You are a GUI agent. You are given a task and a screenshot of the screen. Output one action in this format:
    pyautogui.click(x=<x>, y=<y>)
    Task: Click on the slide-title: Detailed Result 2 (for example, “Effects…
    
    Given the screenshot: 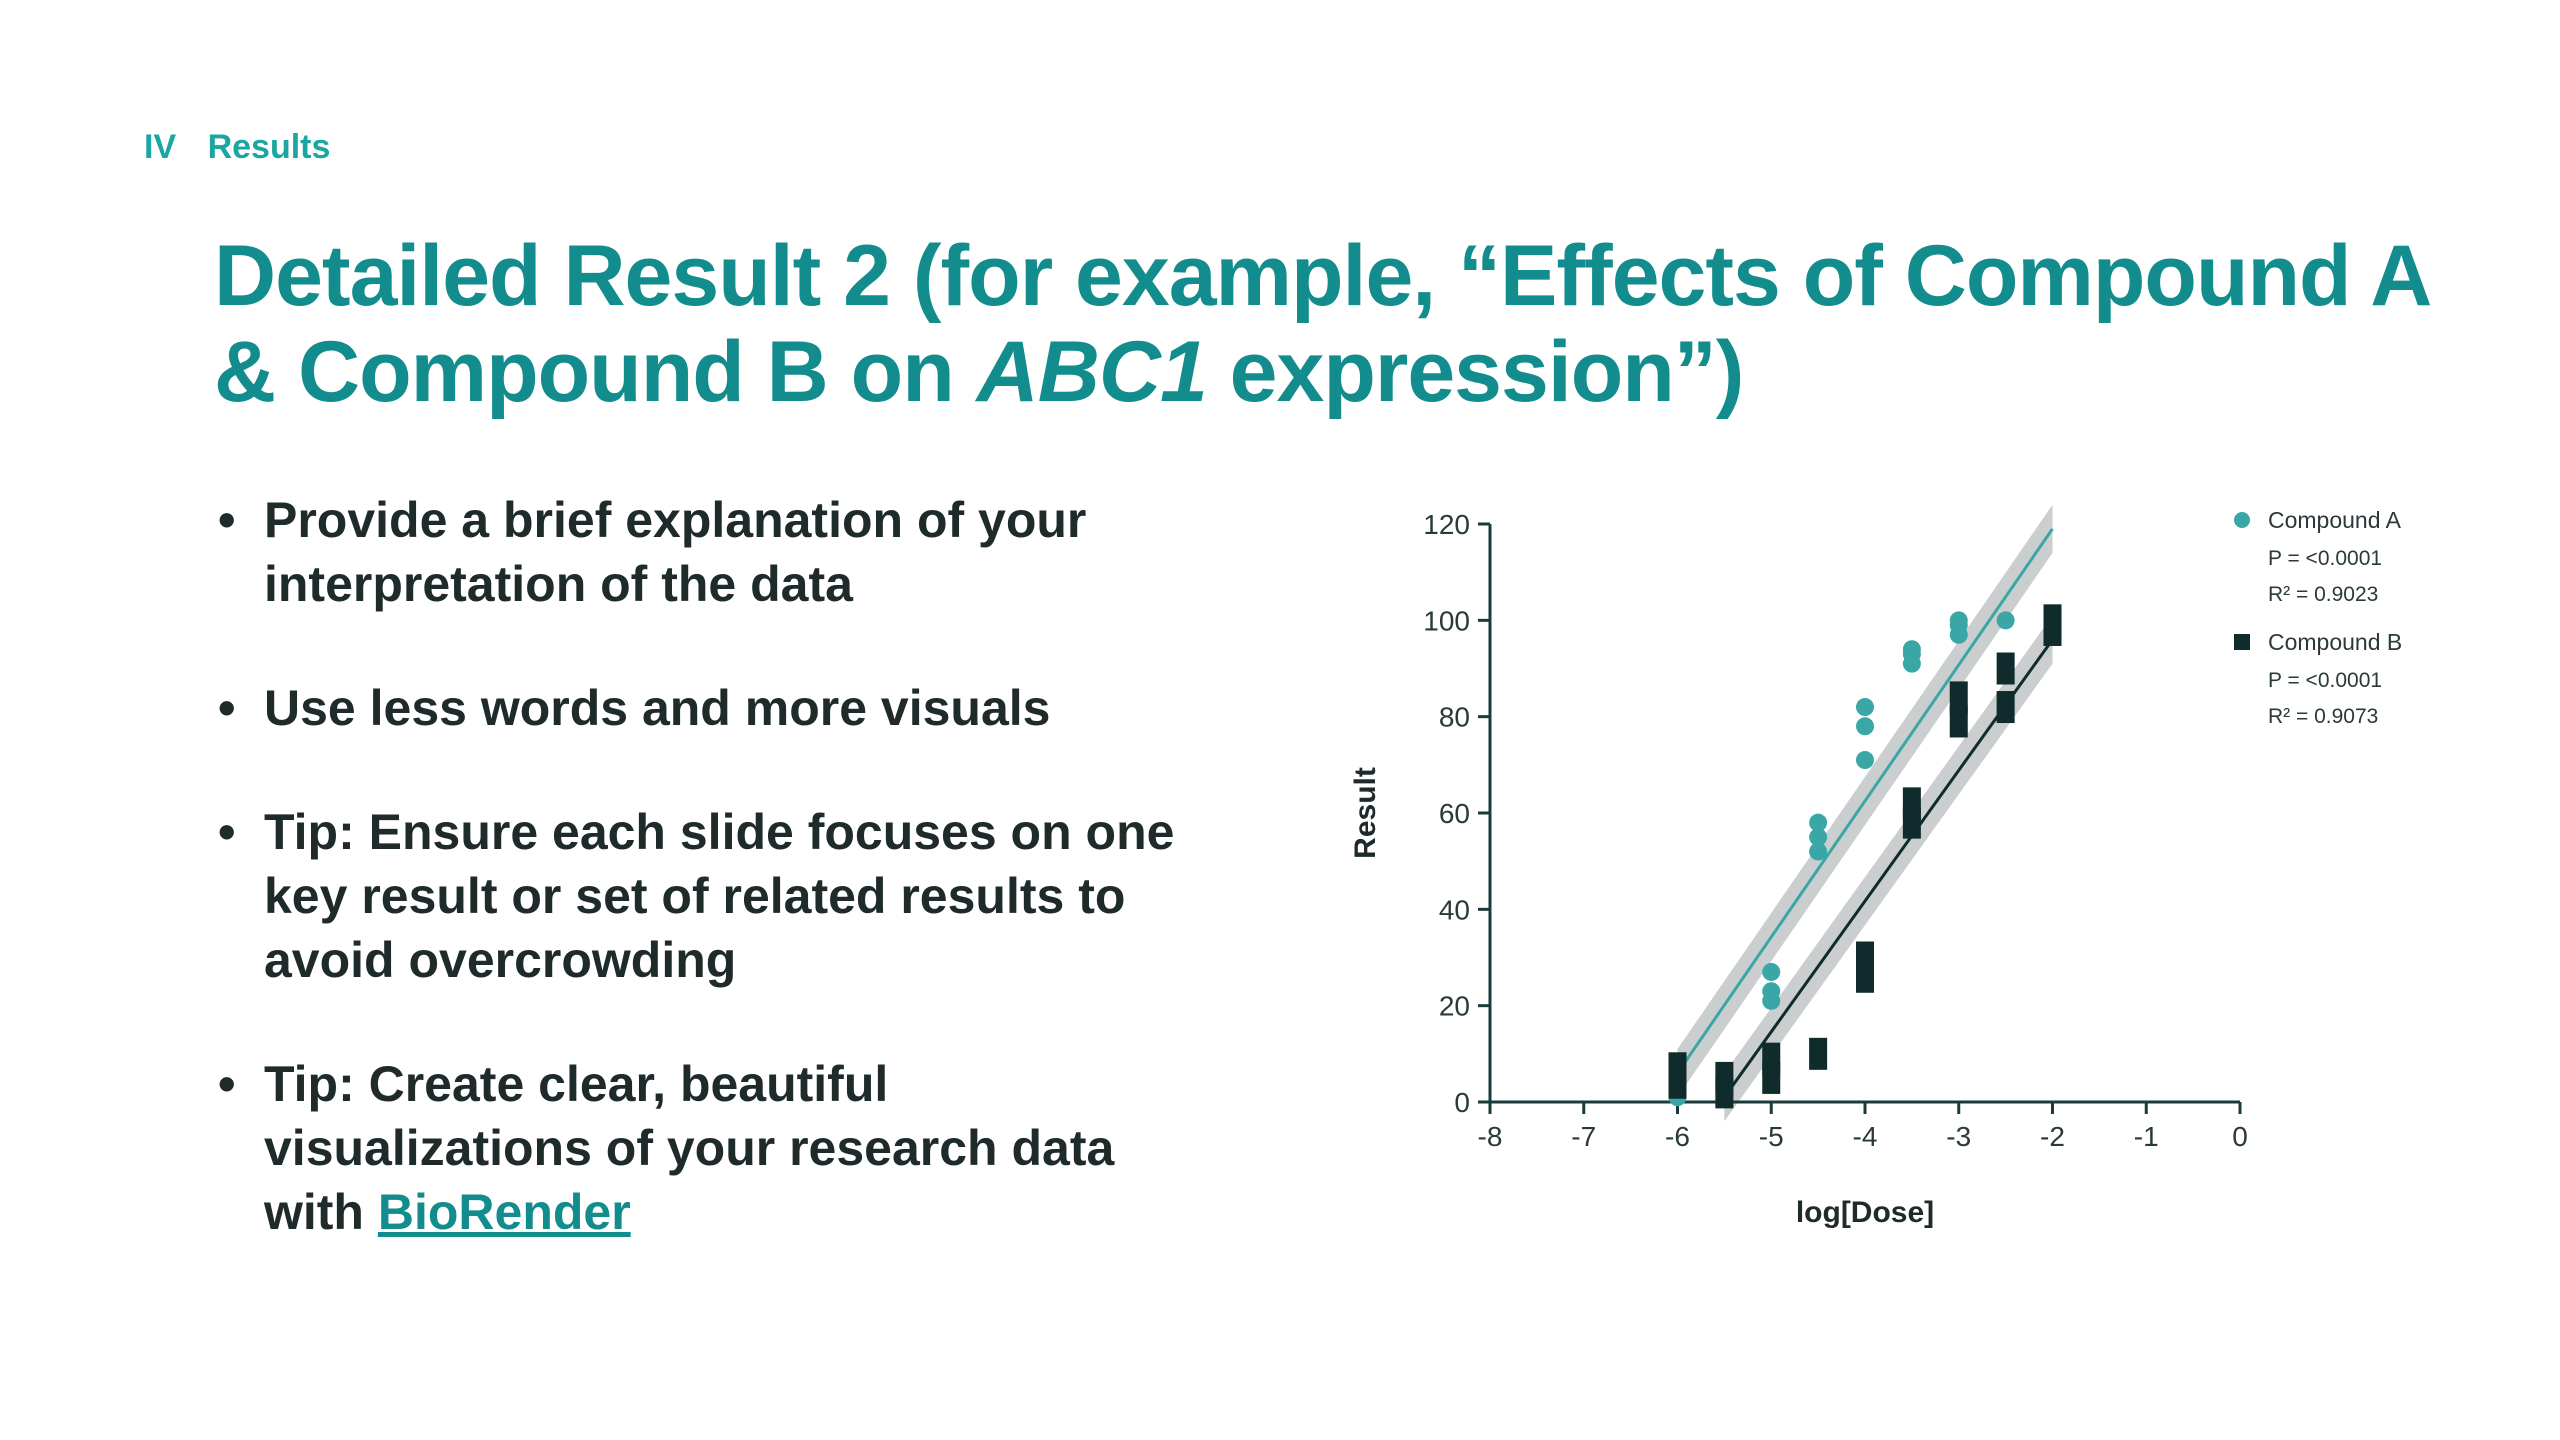 What is the action you would take?
    pyautogui.click(x=1329, y=324)
    